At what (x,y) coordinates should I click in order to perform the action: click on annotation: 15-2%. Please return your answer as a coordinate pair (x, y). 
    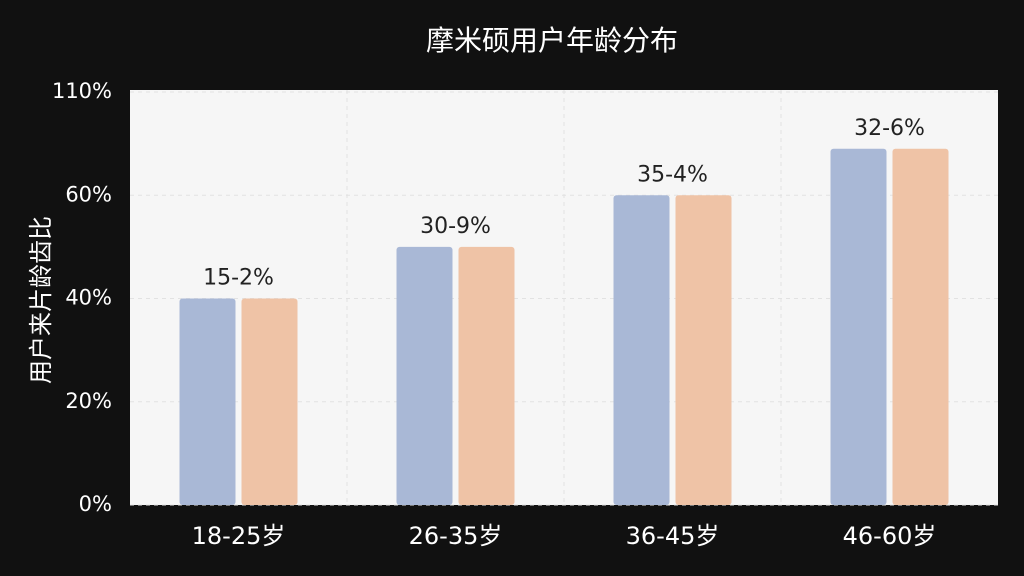
    Looking at the image, I should click on (238, 278).